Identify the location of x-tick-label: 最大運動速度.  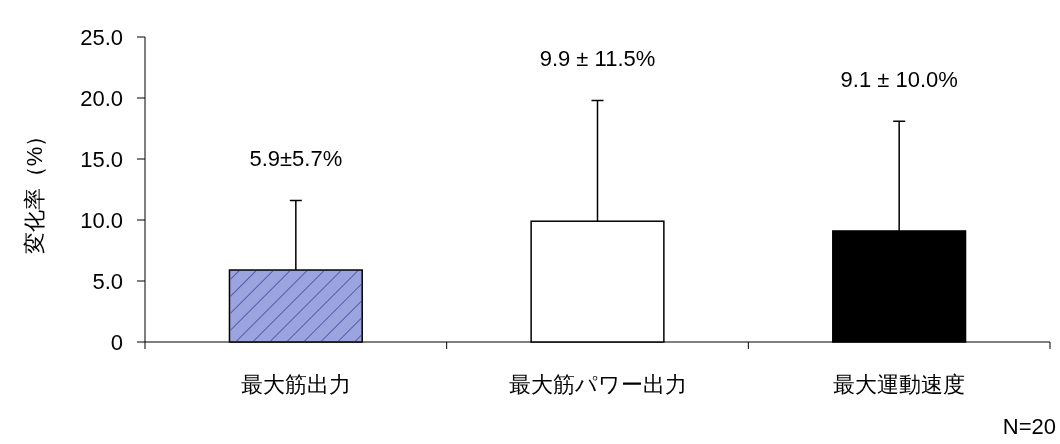
(899, 384).